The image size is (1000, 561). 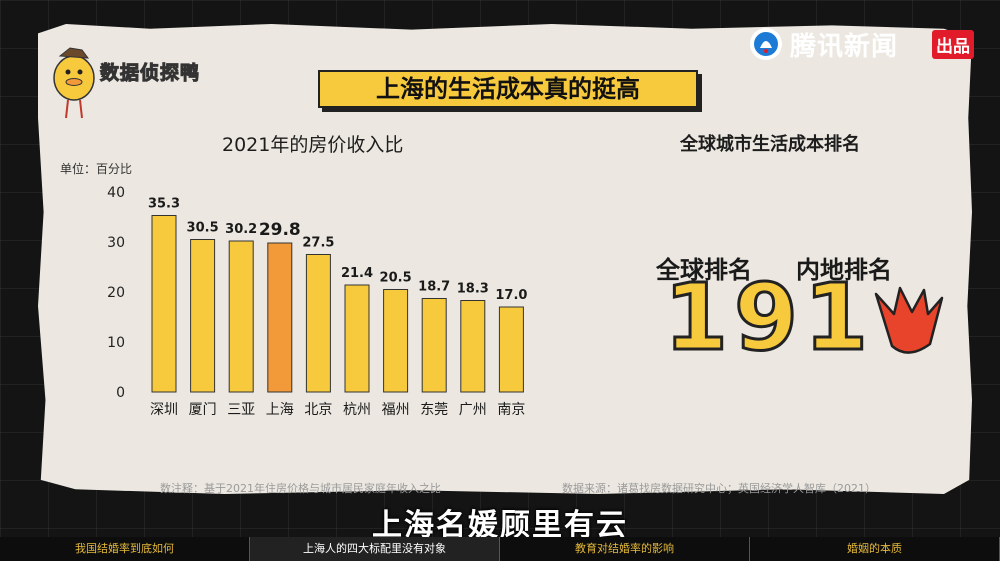 I want to click on global-rank-label: 全球排名, so click(x=704, y=270).